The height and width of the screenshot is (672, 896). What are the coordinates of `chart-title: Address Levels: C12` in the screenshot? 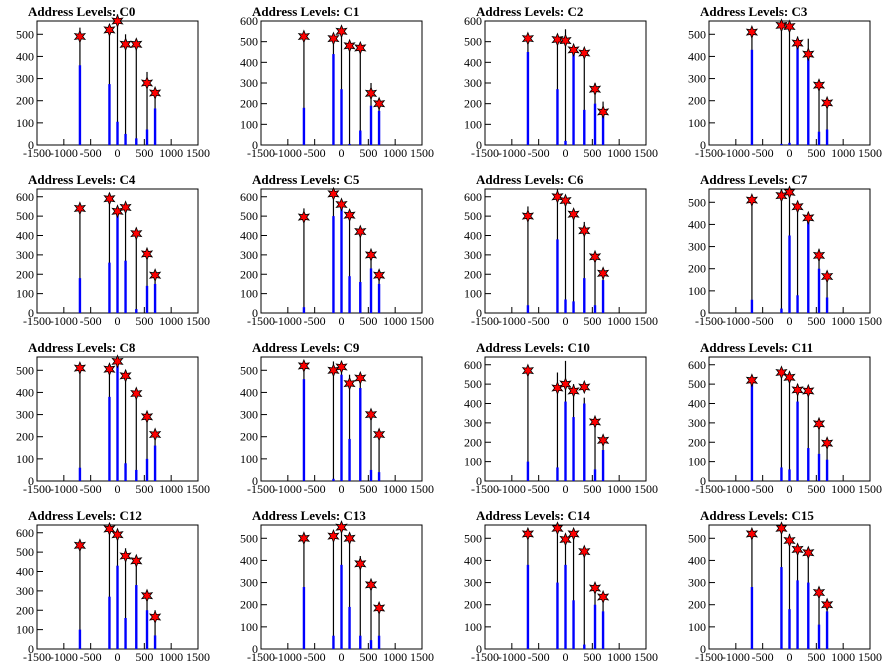 It's located at (85, 515).